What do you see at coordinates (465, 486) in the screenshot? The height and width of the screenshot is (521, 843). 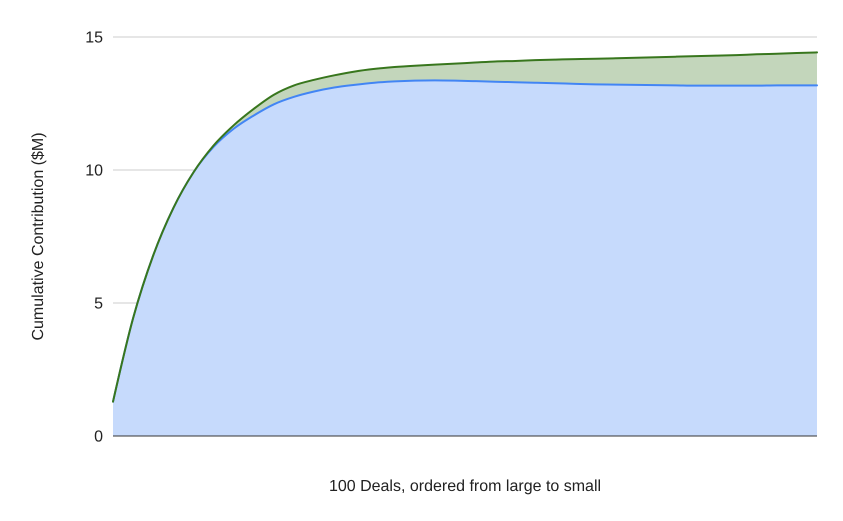 I see `x-axis-title: 100 Deals, ordered from large to small` at bounding box center [465, 486].